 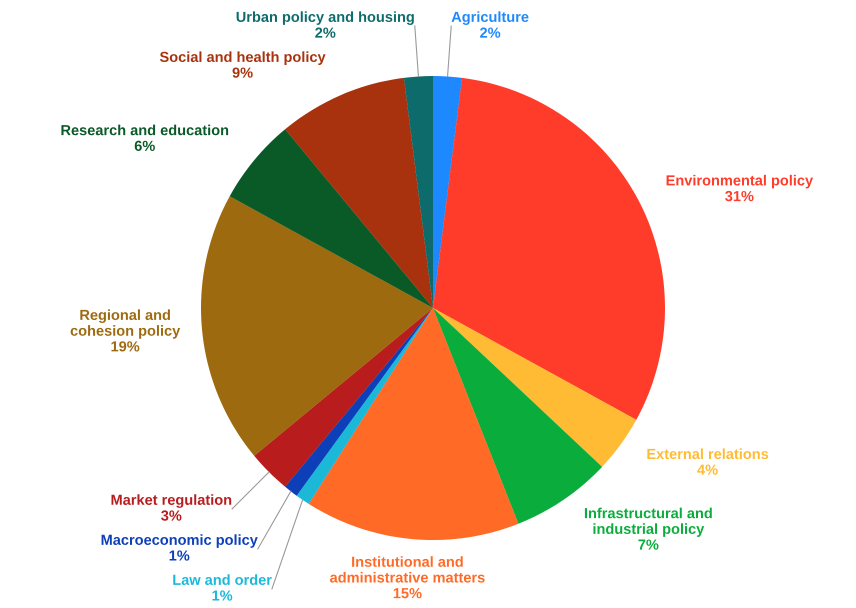 I want to click on data-label: 31%, so click(x=739, y=196).